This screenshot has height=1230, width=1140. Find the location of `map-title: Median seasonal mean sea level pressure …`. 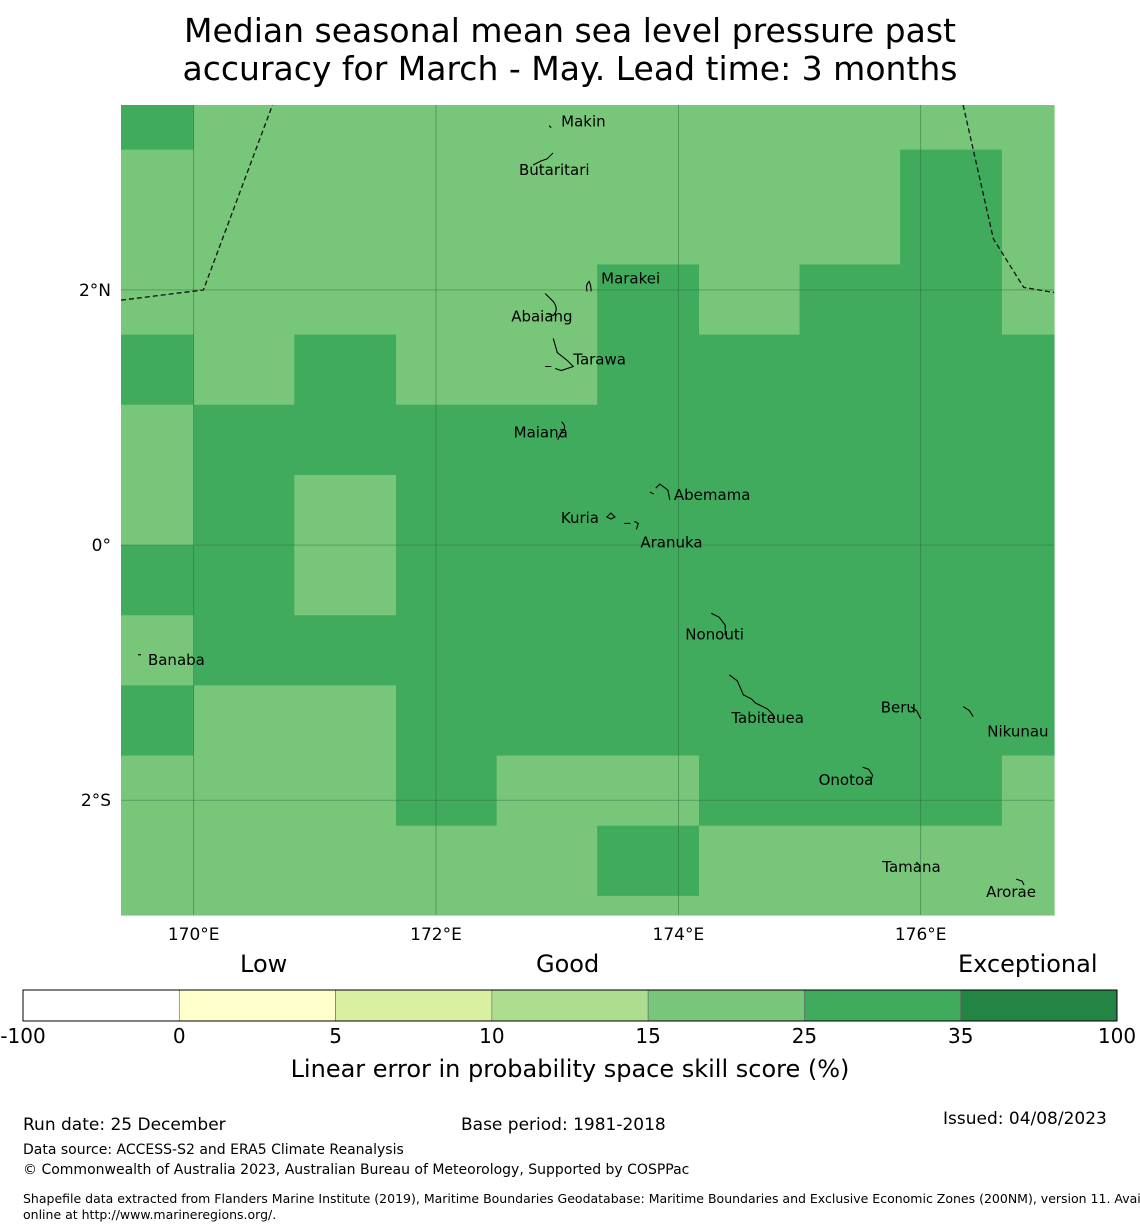

map-title: Median seasonal mean sea level pressure … is located at coordinates (570, 50).